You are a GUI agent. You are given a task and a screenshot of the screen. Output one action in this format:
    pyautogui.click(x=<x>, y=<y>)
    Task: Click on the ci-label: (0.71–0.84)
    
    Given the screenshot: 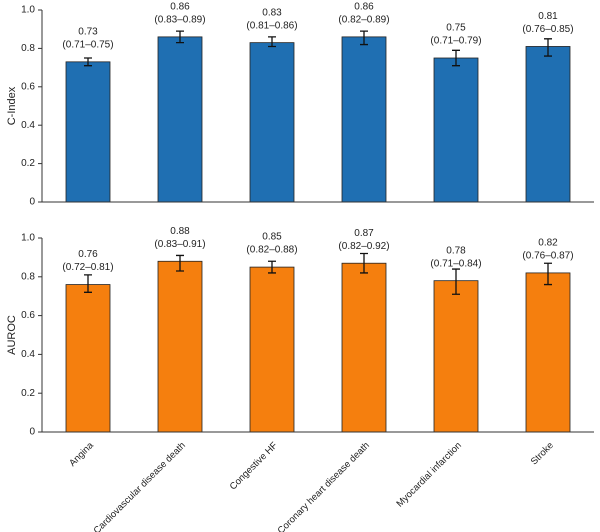 What is the action you would take?
    pyautogui.click(x=455, y=263)
    